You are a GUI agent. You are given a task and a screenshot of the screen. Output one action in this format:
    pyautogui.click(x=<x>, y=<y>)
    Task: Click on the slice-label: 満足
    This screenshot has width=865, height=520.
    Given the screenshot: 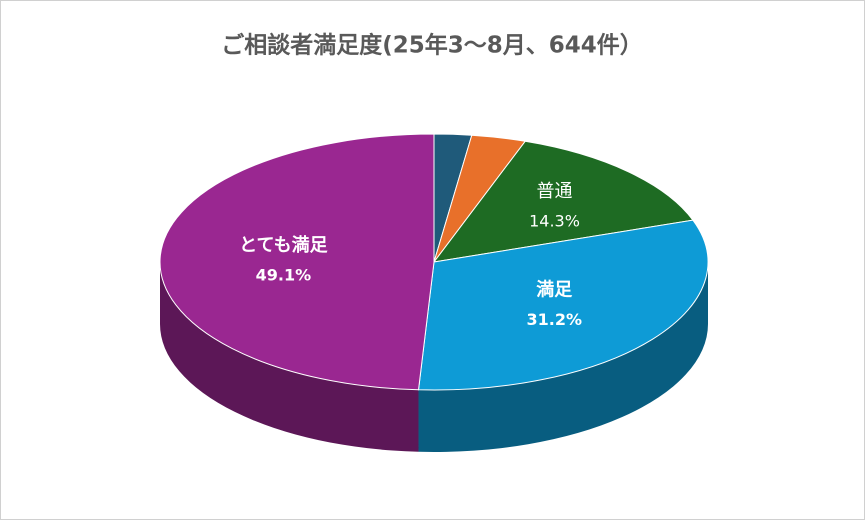 What is the action you would take?
    pyautogui.click(x=554, y=289)
    